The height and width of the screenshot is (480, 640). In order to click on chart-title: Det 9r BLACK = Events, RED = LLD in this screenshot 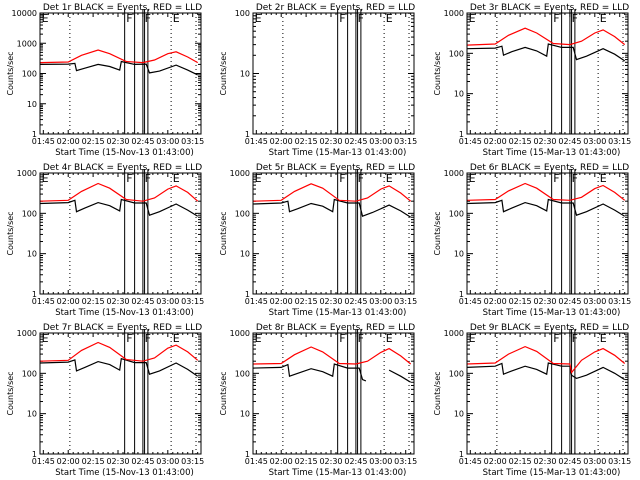, I will do `click(549, 328)`.